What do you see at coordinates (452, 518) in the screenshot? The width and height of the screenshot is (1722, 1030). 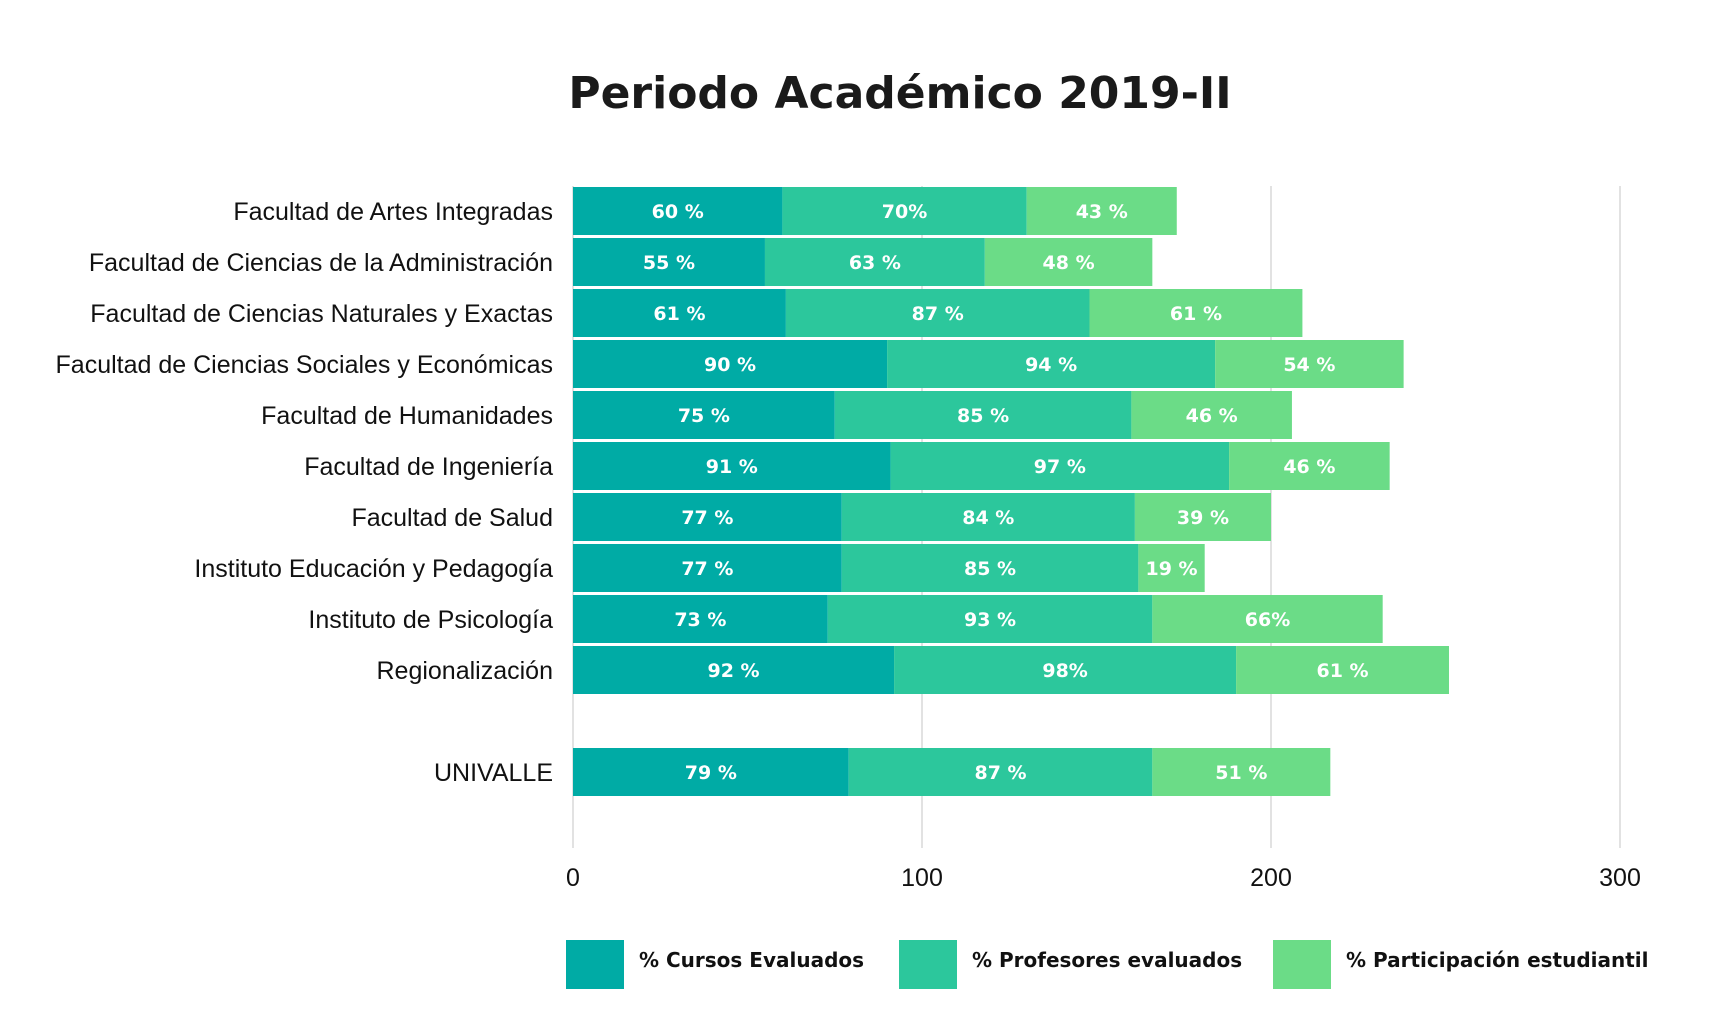 I see `category-label: Facultad de Salud` at bounding box center [452, 518].